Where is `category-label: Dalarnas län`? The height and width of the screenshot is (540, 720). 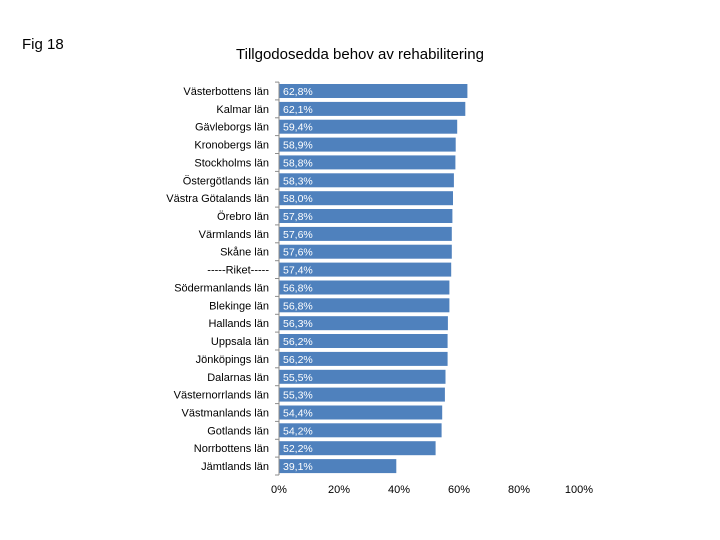
category-label: Dalarnas län is located at coordinates (238, 378).